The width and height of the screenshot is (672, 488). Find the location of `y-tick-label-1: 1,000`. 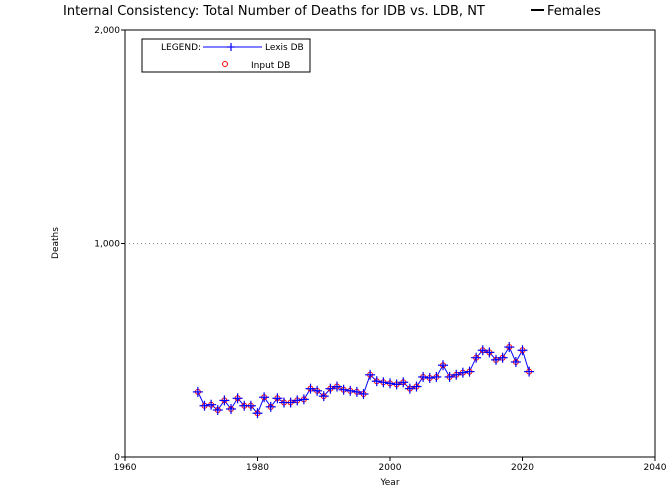

y-tick-label-1: 1,000 is located at coordinates (107, 245).